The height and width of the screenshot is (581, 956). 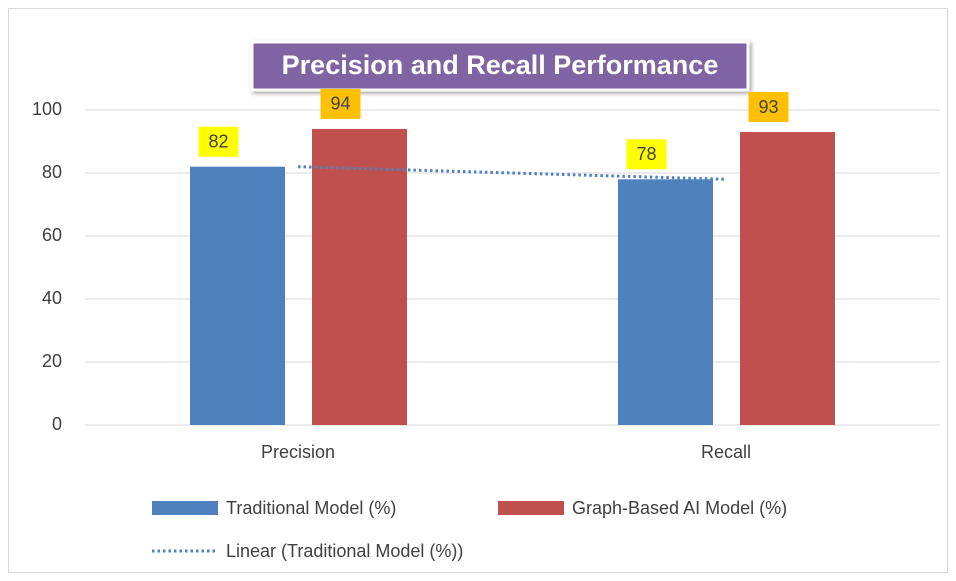 What do you see at coordinates (679, 508) in the screenshot?
I see `legend-label: Graph-Based AI Model (%)` at bounding box center [679, 508].